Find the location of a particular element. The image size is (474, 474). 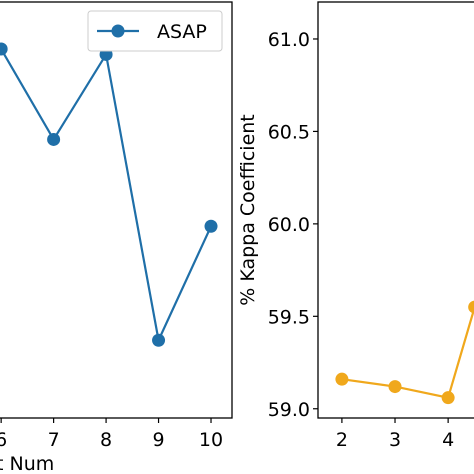

left-x-tick-label: 9 is located at coordinates (159, 440).